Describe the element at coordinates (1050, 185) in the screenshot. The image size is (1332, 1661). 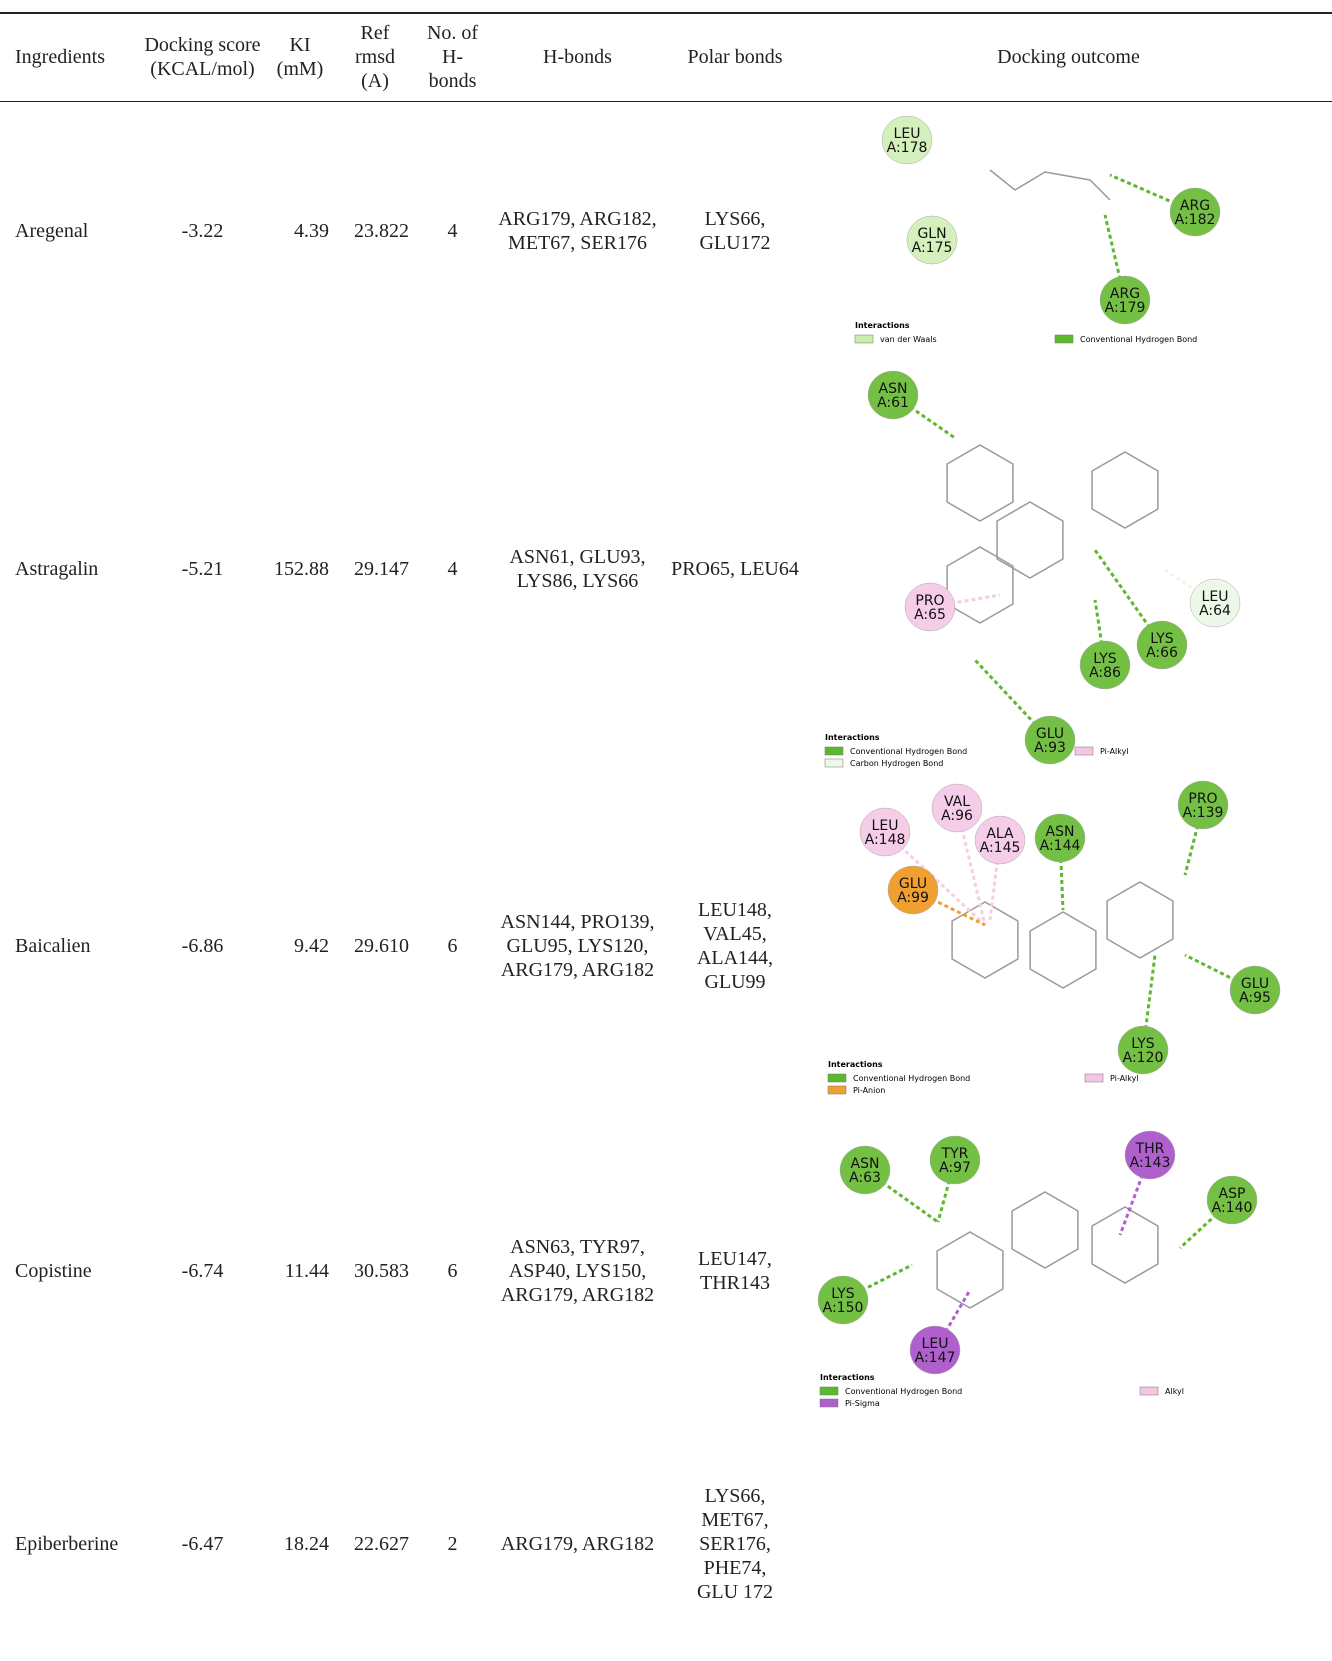
I see `molecule-chain` at that location.